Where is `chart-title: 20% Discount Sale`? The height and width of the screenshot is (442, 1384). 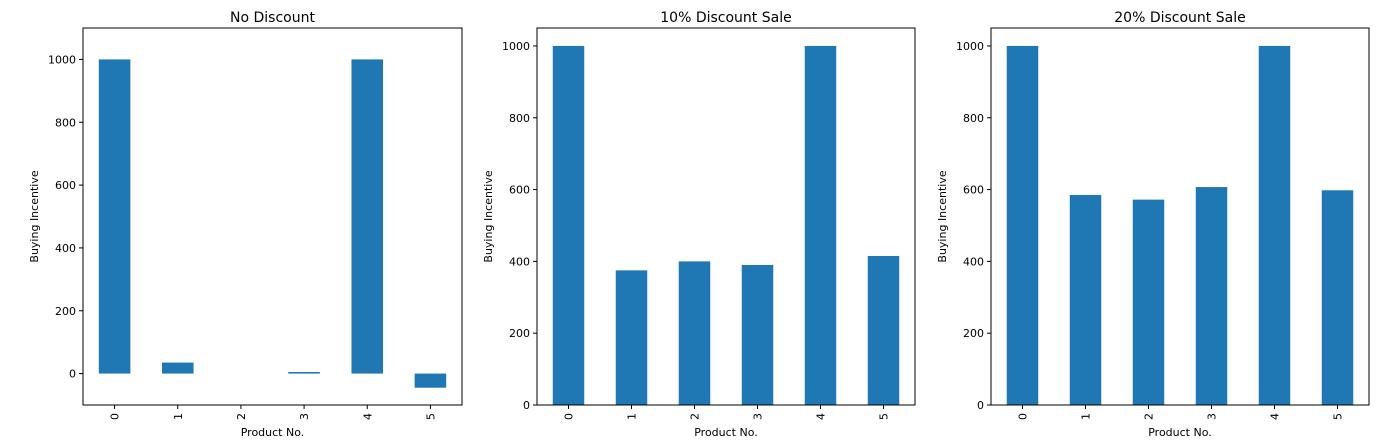
chart-title: 20% Discount Sale is located at coordinates (1179, 18).